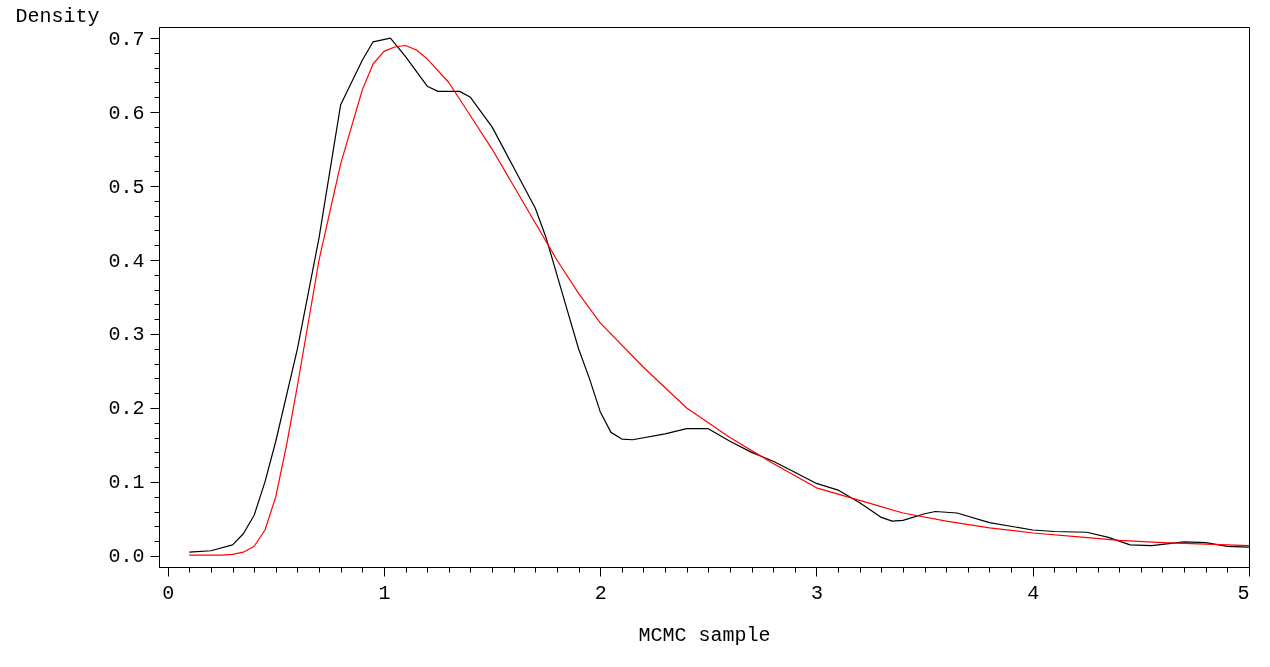 This screenshot has width=1270, height=667. I want to click on x-tick-label: 0, so click(168, 593).